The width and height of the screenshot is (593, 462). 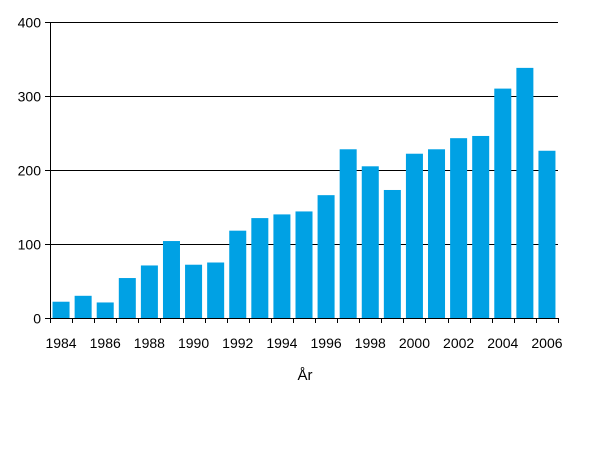 I want to click on y-tick-label: 100, so click(x=30, y=245).